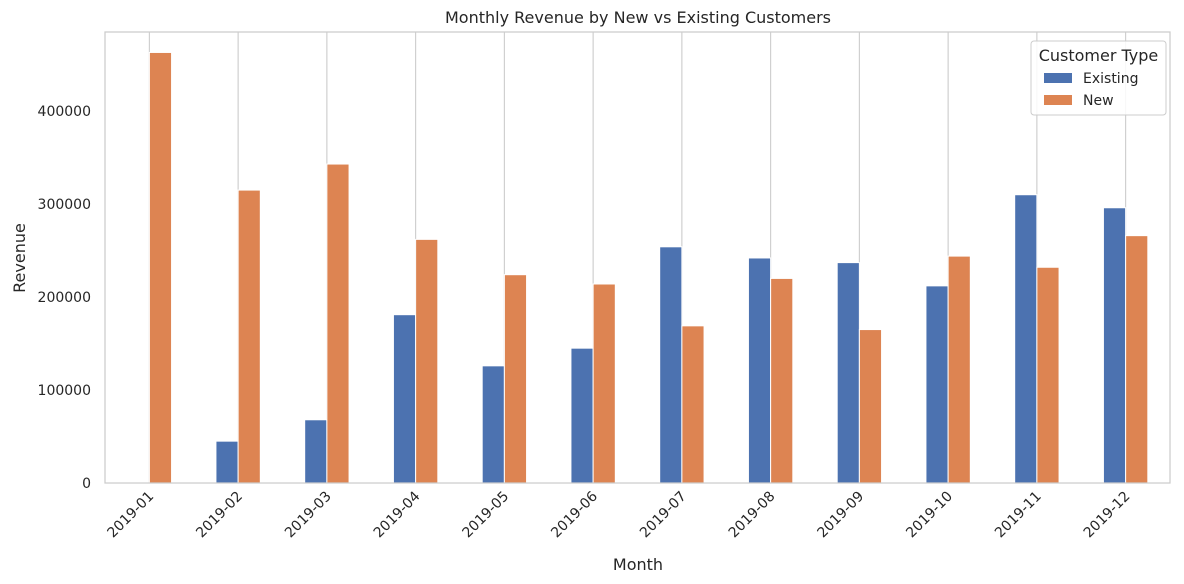 This screenshot has height=584, width=1184. I want to click on y-tick-label: 400000, so click(64, 112).